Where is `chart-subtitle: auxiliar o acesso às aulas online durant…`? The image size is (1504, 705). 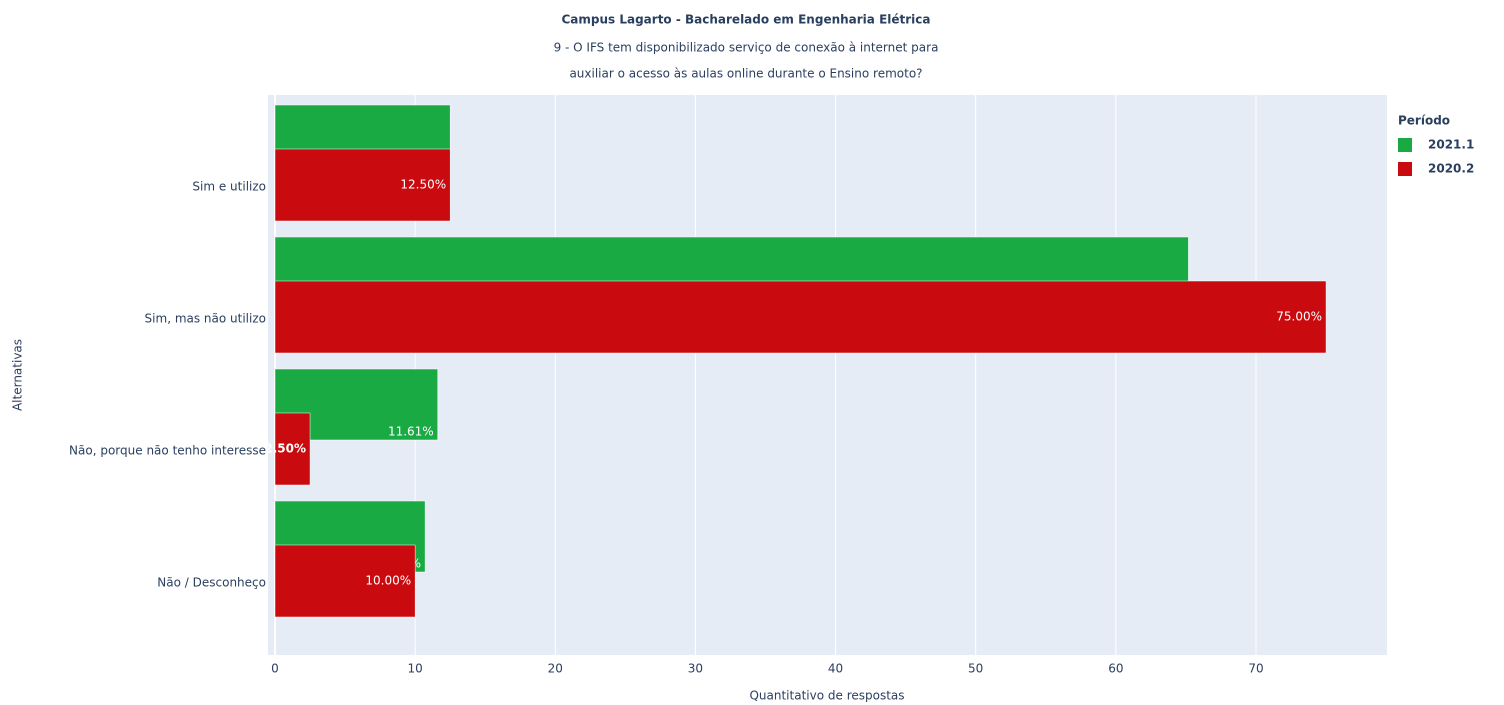
chart-subtitle: auxiliar o acesso às aulas online durant… is located at coordinates (745, 74).